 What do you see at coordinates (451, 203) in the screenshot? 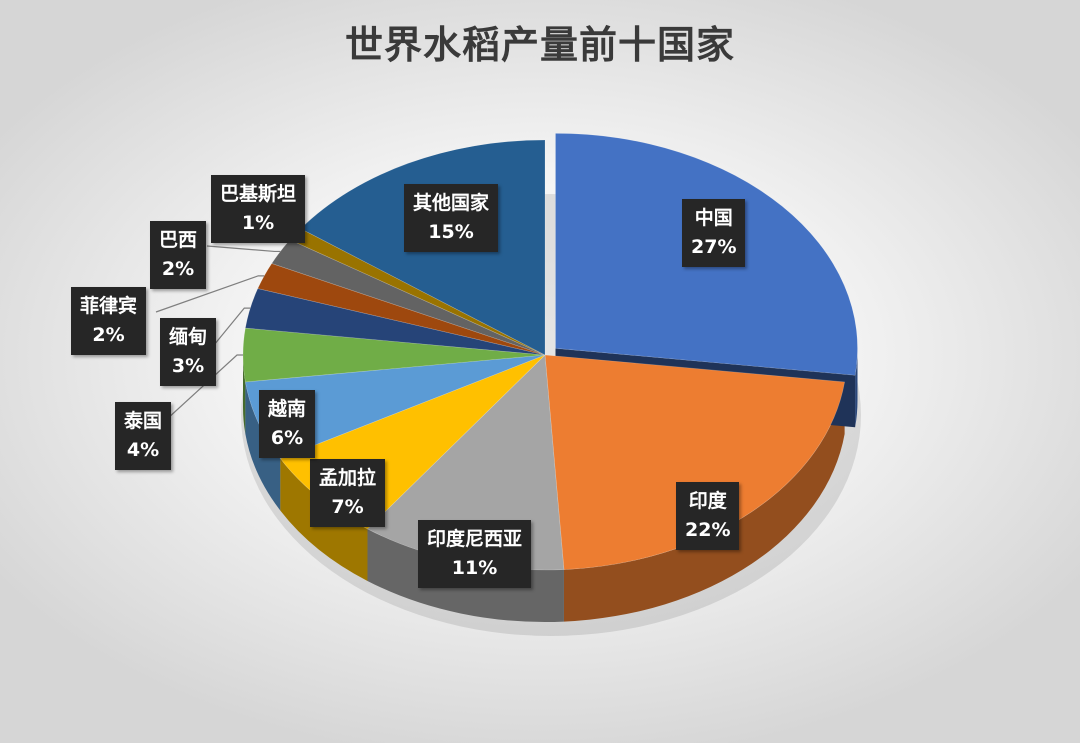
I see `data-label-name: 其他国家` at bounding box center [451, 203].